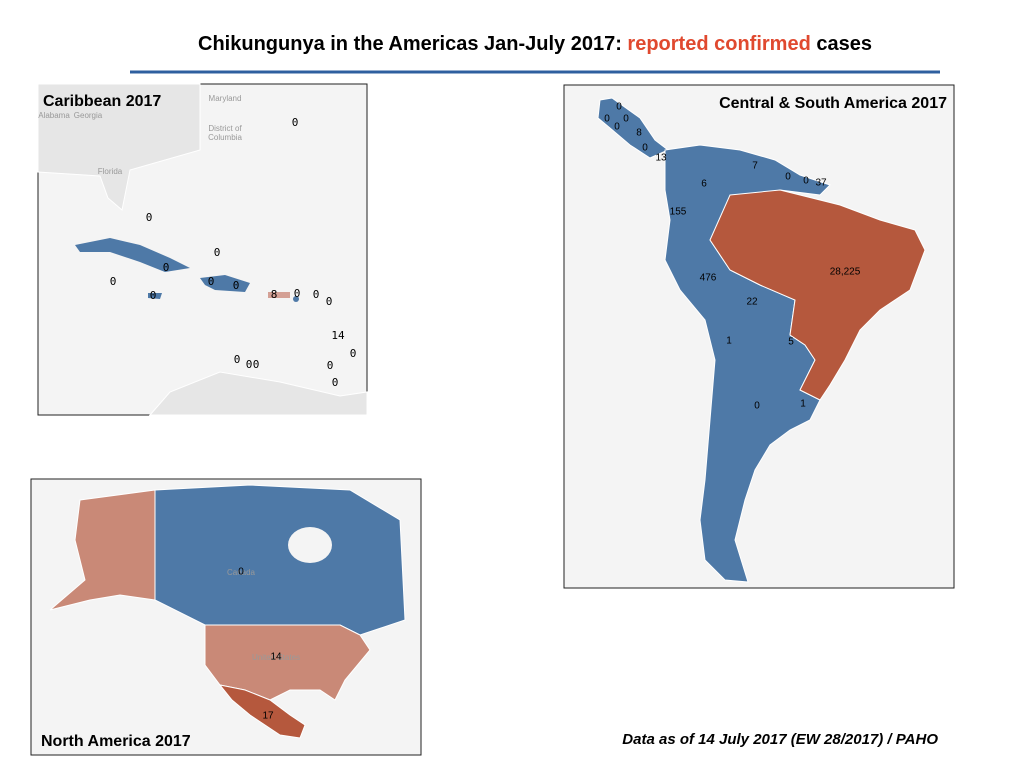  I want to click on title-suffix: cases, so click(844, 44).